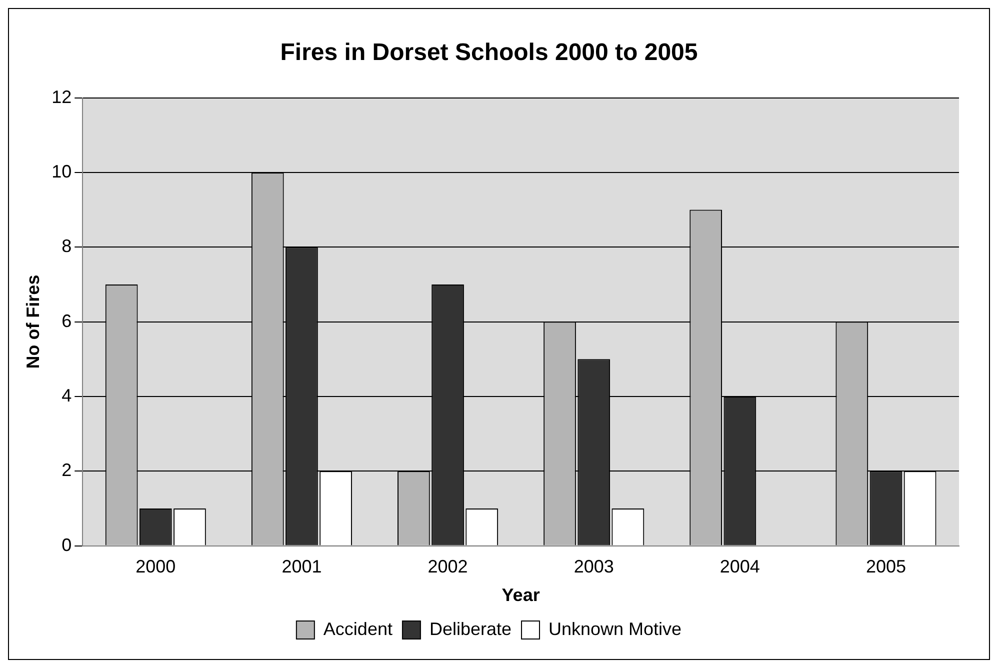 Image resolution: width=1000 pixels, height=670 pixels. I want to click on chart-title: Fires in Dorset Schools 2000 to 2005, so click(489, 52).